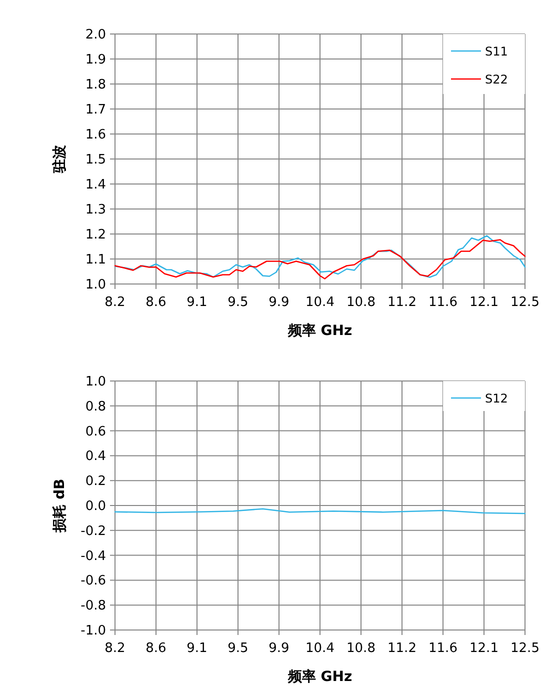 The height and width of the screenshot is (700, 547). I want to click on y-tick-label: -1.0, so click(93, 631).